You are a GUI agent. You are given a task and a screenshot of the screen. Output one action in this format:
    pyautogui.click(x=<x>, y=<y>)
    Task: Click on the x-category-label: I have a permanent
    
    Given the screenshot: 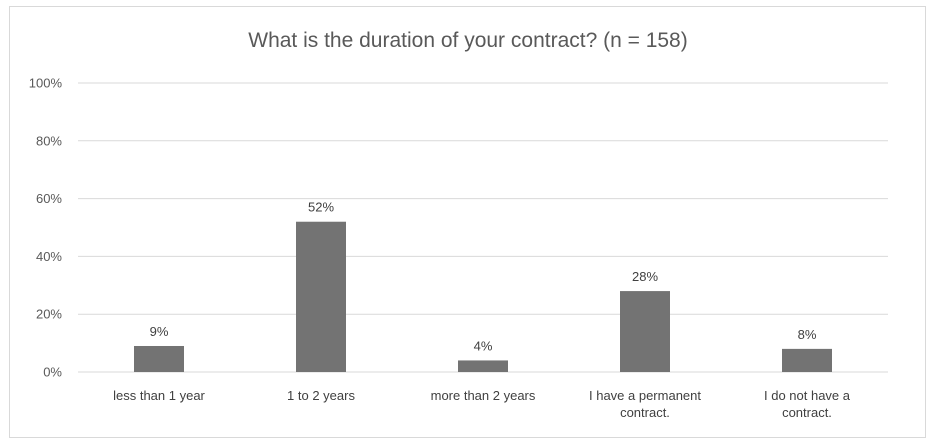 What is the action you would take?
    pyautogui.click(x=645, y=395)
    